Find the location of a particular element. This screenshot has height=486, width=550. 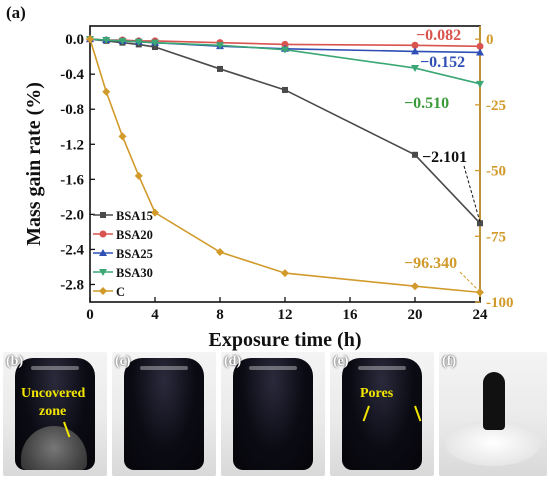

y-left-tick-label: -2.4 is located at coordinates (72, 250).